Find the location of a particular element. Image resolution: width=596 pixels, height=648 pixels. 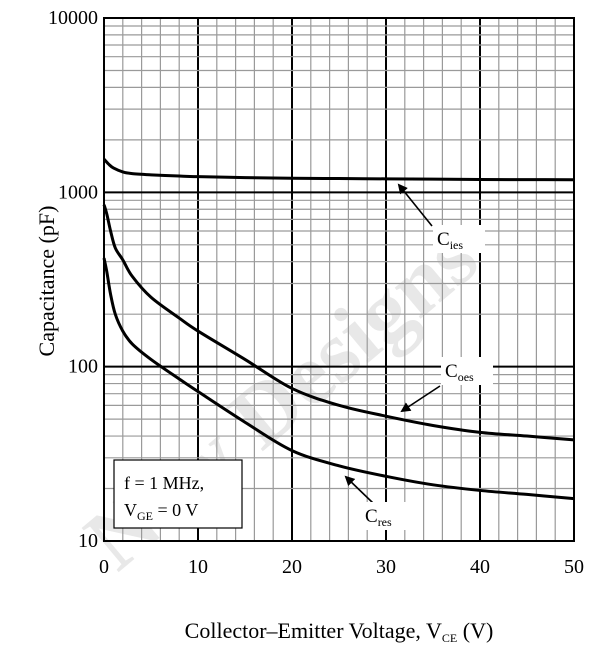

y-axis-title: Capacitance (pF) is located at coordinates (46, 281).